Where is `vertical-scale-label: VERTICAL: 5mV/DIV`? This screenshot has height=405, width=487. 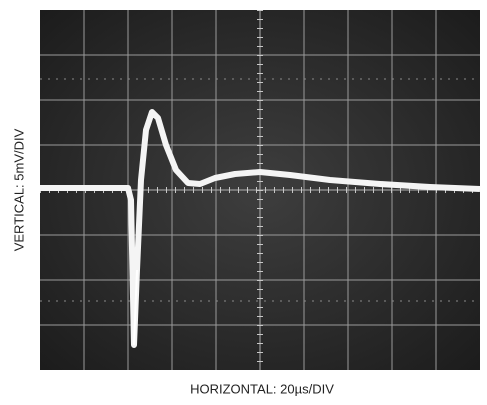 vertical-scale-label: VERTICAL: 5mV/DIV is located at coordinates (18, 189).